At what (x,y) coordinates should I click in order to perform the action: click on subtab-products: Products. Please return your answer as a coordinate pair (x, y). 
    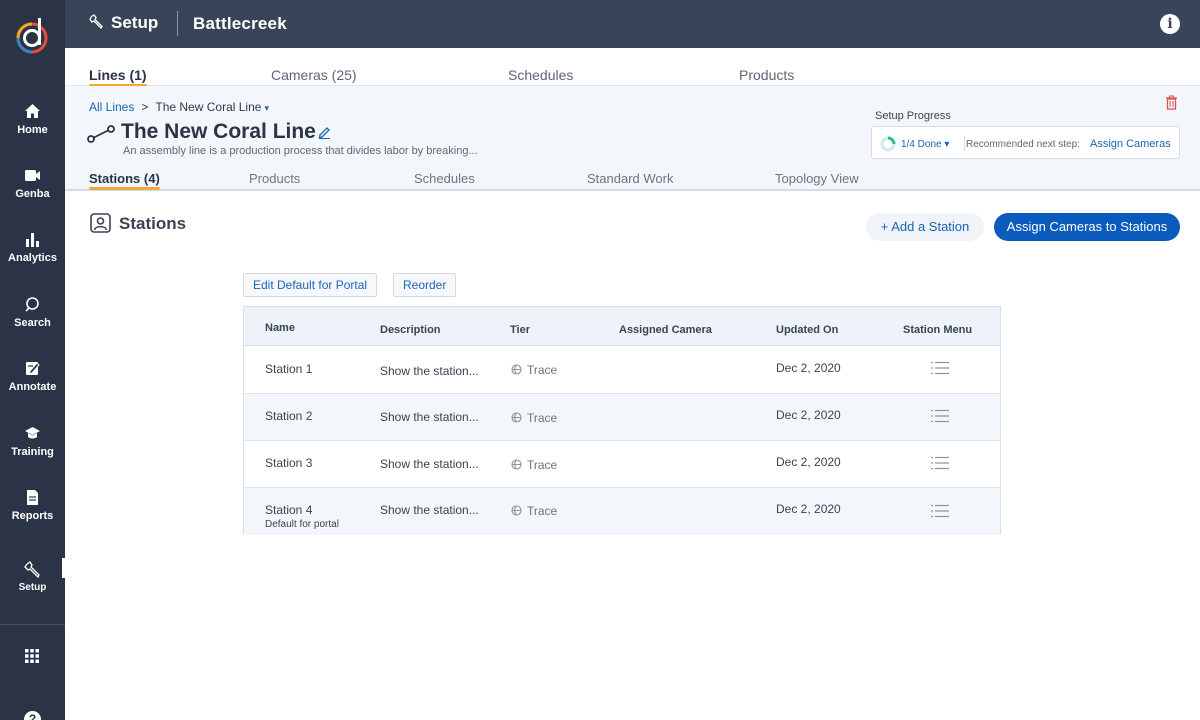
    Looking at the image, I should click on (275, 178).